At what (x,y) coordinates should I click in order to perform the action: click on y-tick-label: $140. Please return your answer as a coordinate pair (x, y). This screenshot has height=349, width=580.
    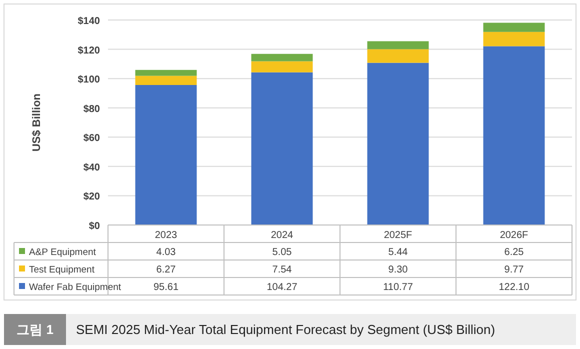
    Looking at the image, I should click on (89, 21).